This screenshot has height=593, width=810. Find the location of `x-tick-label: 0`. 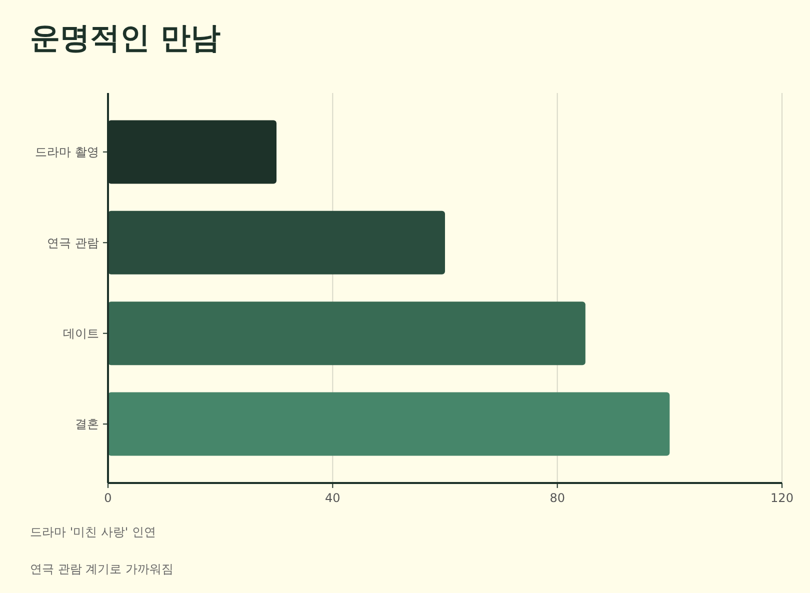

x-tick-label: 0 is located at coordinates (108, 498).